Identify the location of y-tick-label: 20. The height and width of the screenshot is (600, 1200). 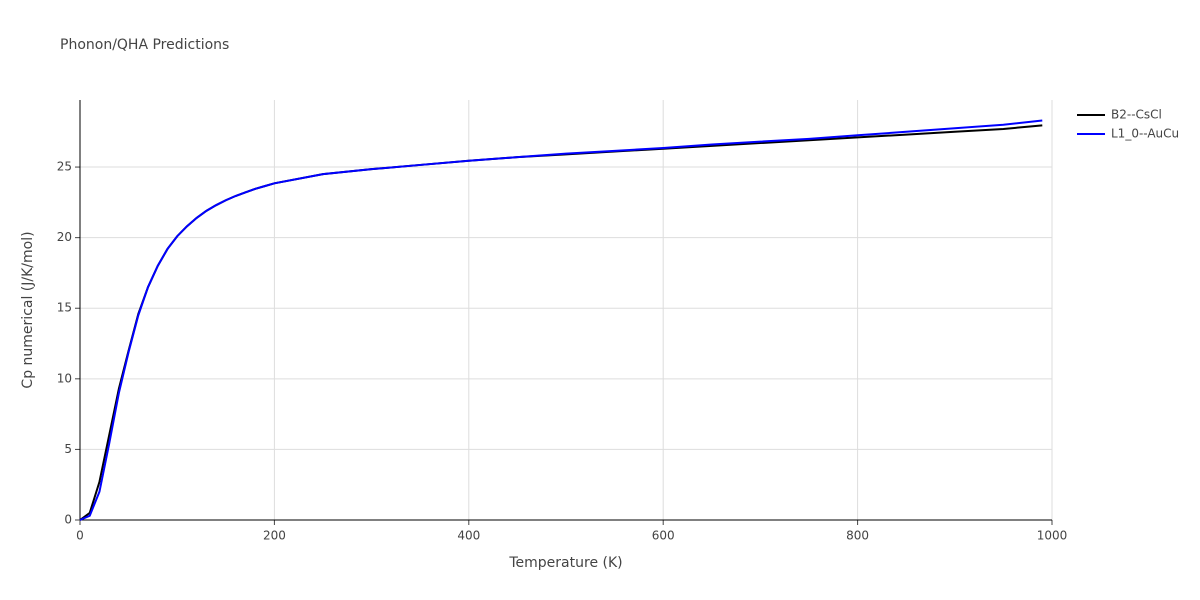
(64, 237).